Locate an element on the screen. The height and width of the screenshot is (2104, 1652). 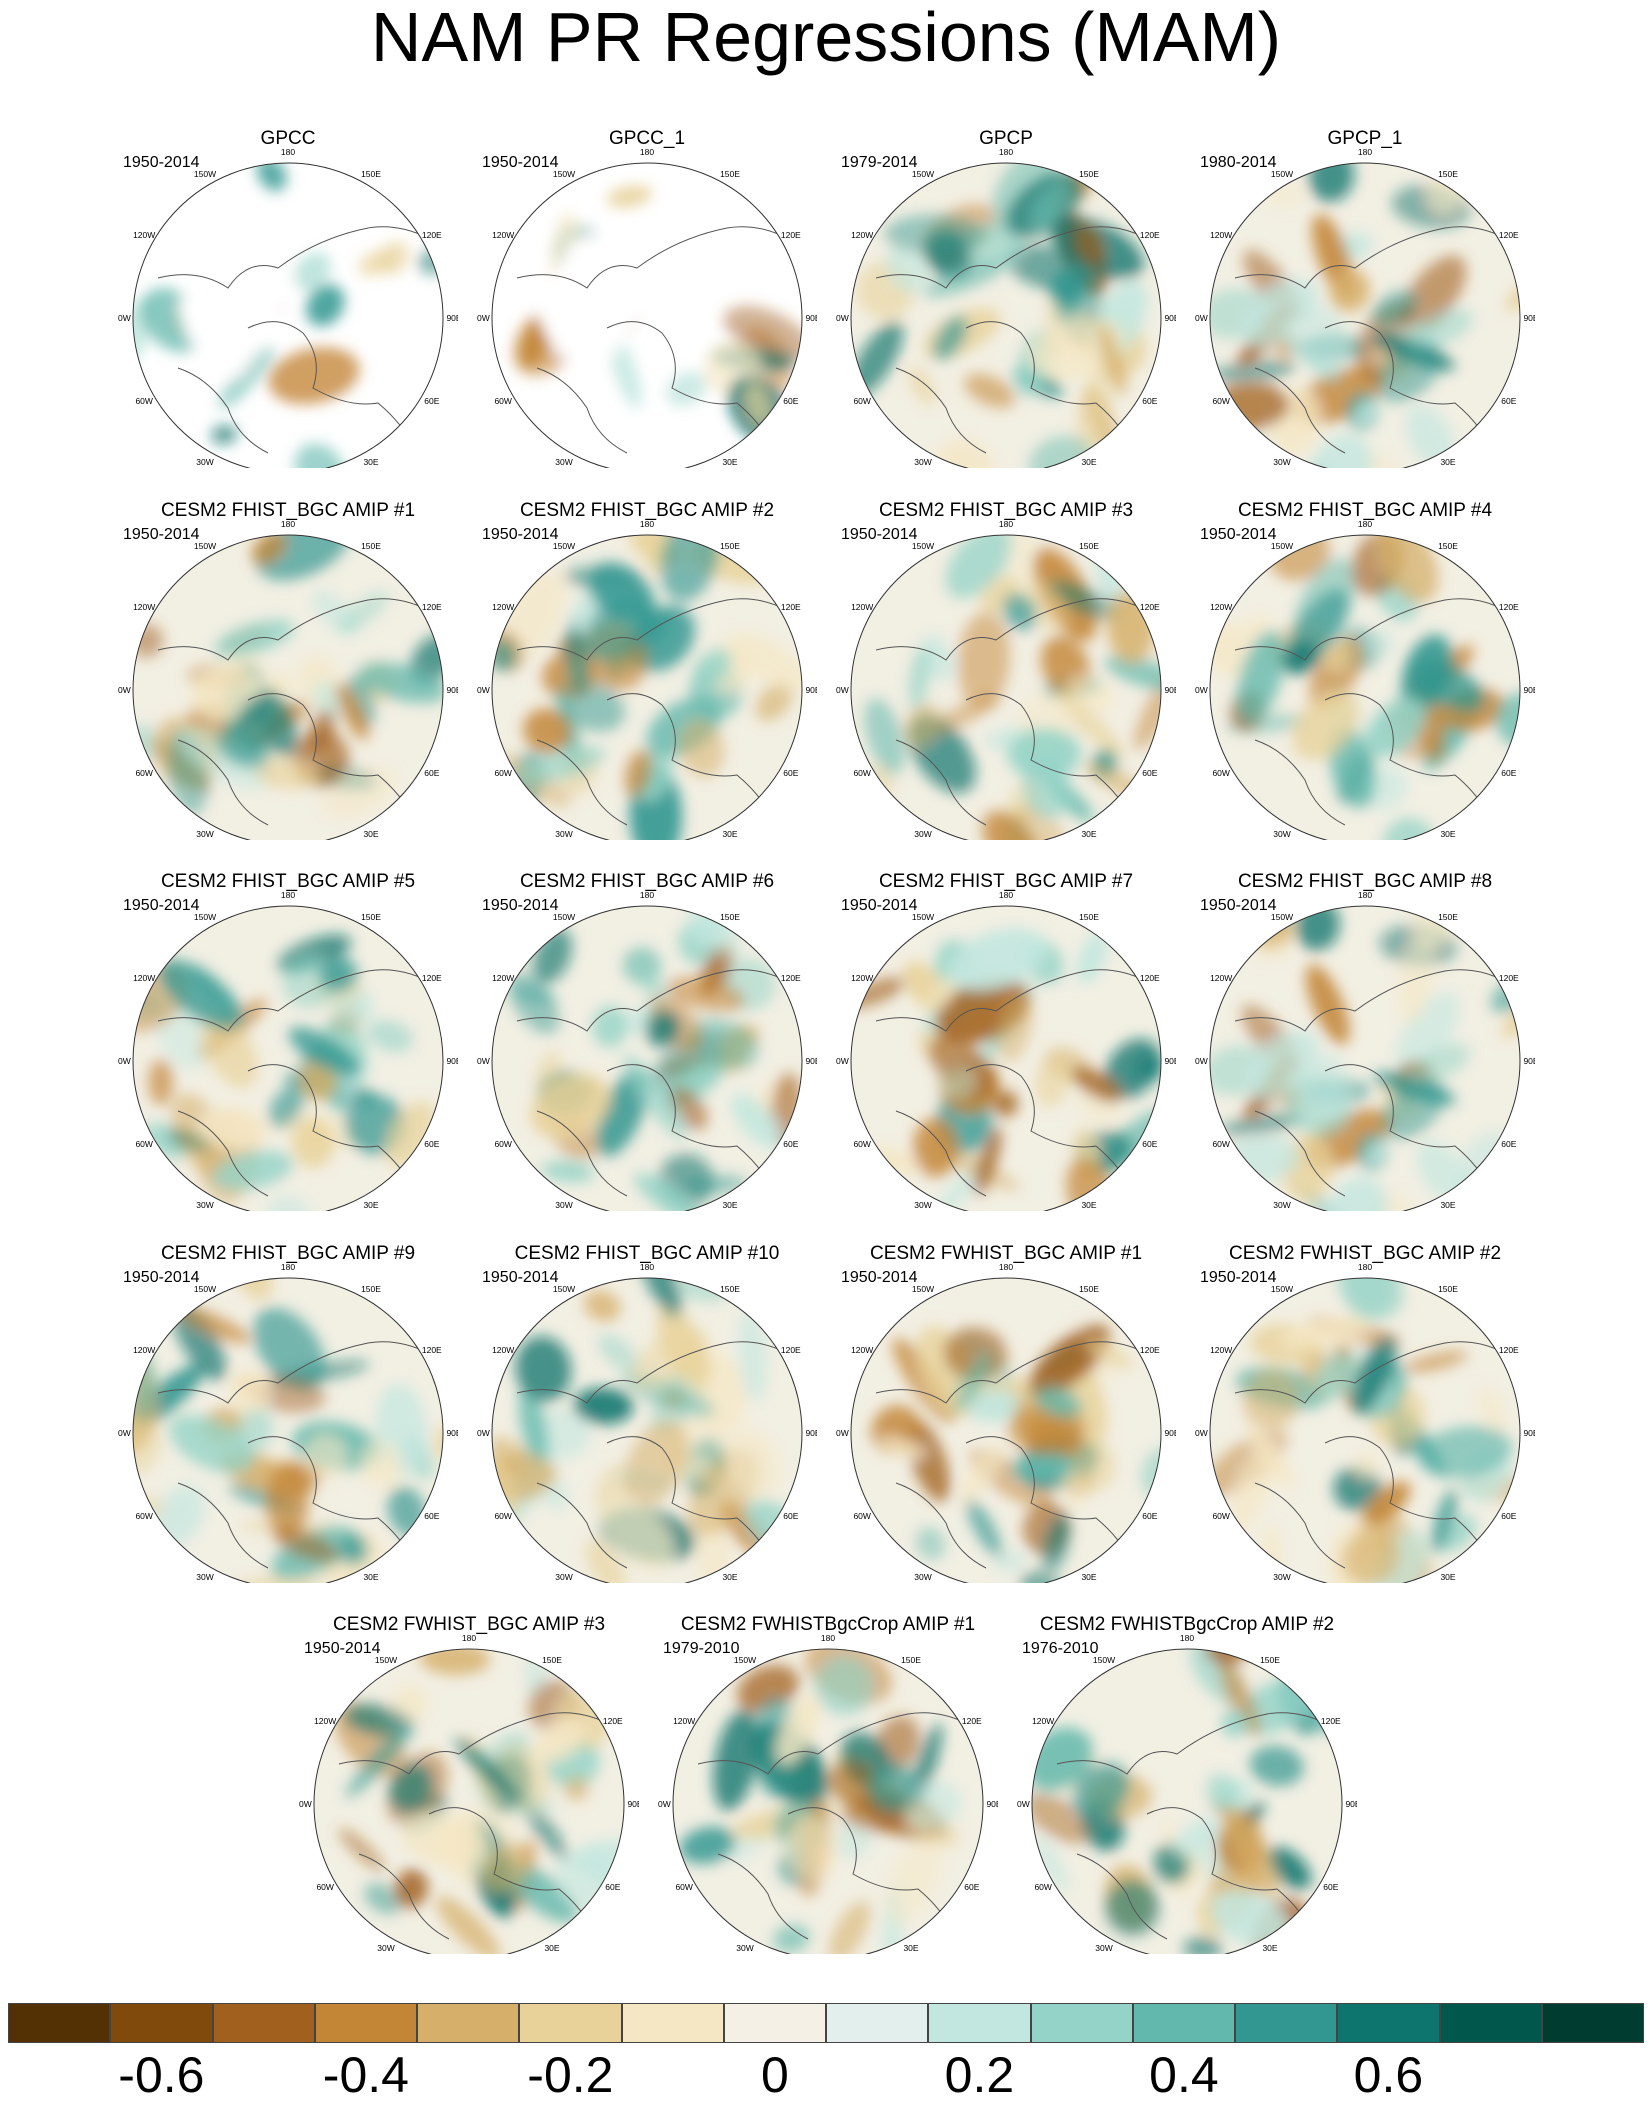
panel-title: CESM2 FHIST_BGC AMIP #5 is located at coordinates (288, 881).